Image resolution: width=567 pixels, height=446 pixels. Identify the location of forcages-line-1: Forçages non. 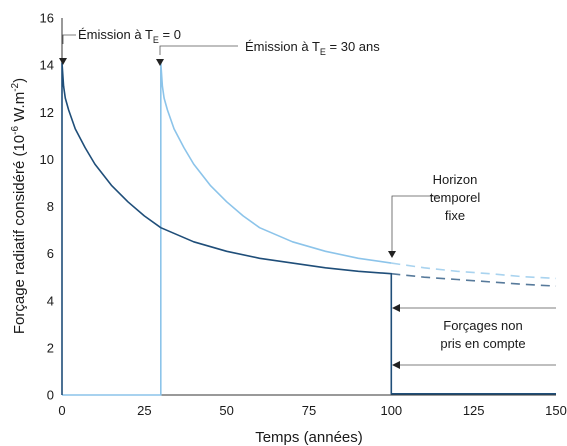
(483, 325).